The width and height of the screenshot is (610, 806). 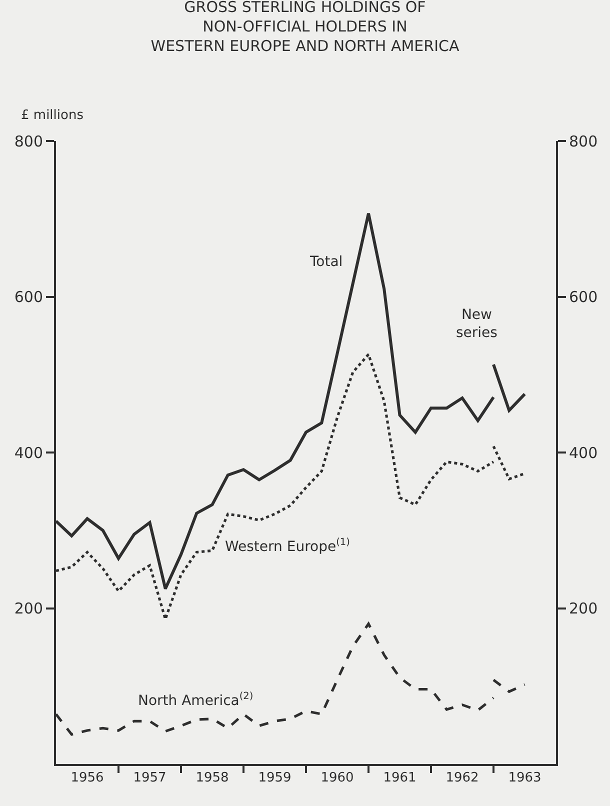 I want to click on y2-tick-label: 400, so click(x=583, y=453).